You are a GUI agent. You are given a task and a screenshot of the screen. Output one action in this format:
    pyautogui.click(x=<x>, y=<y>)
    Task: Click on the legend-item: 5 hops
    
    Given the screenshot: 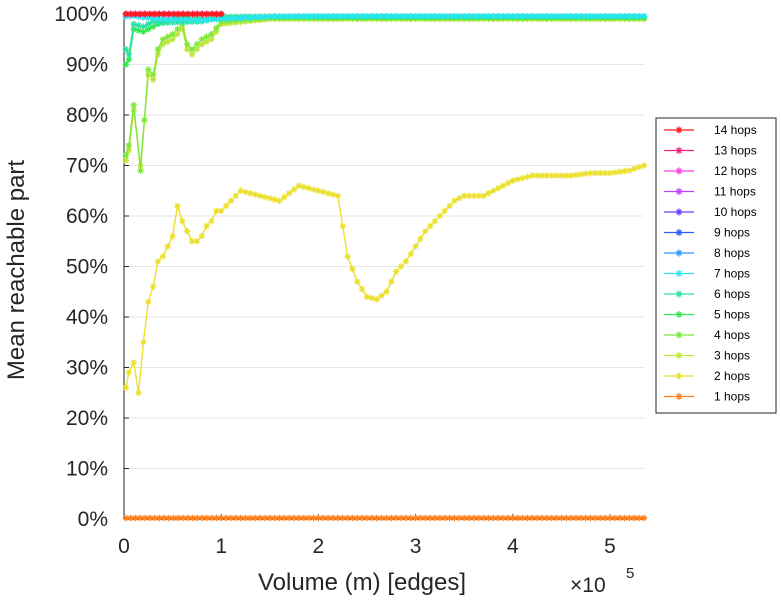 What is the action you would take?
    pyautogui.click(x=707, y=315)
    